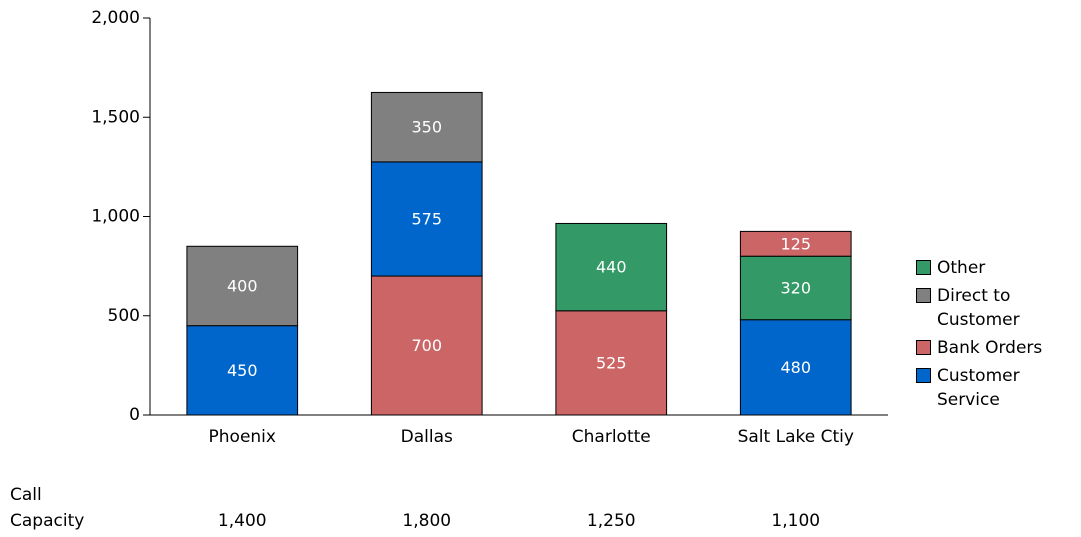  I want to click on legend-label: Direct to Customer, so click(978, 308).